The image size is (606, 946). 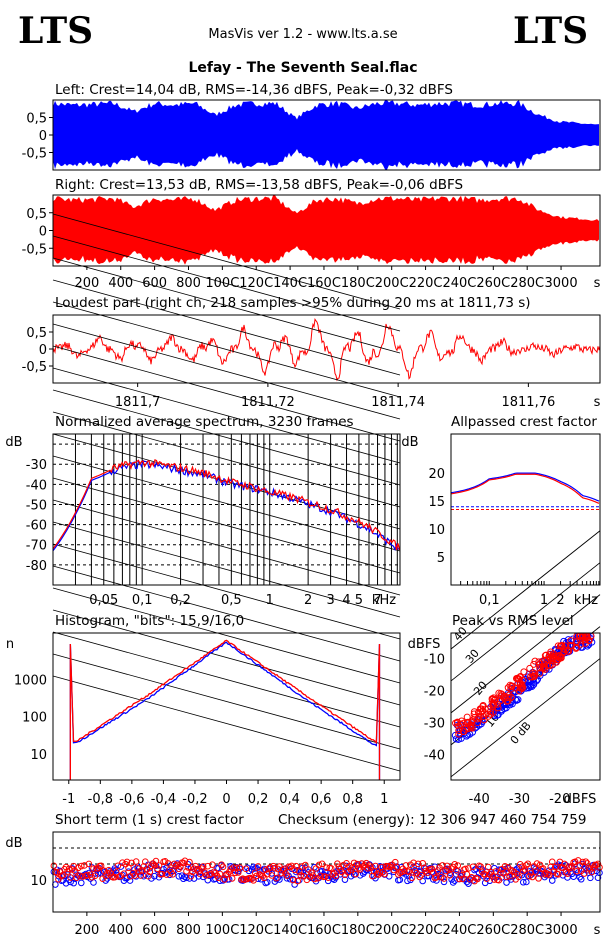 I want to click on x-tick-label: 5, so click(x=359, y=600).